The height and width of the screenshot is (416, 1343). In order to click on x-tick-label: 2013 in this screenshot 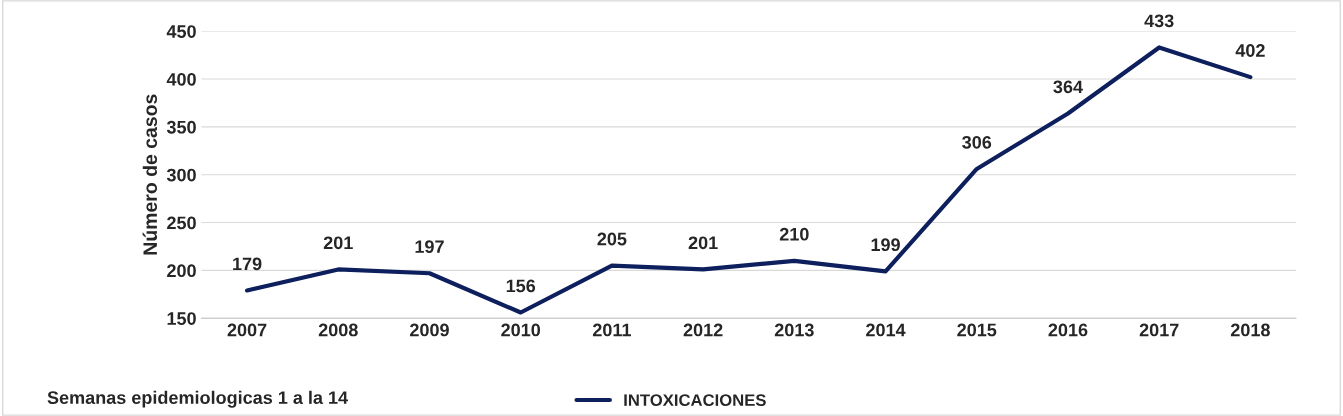, I will do `click(794, 330)`.